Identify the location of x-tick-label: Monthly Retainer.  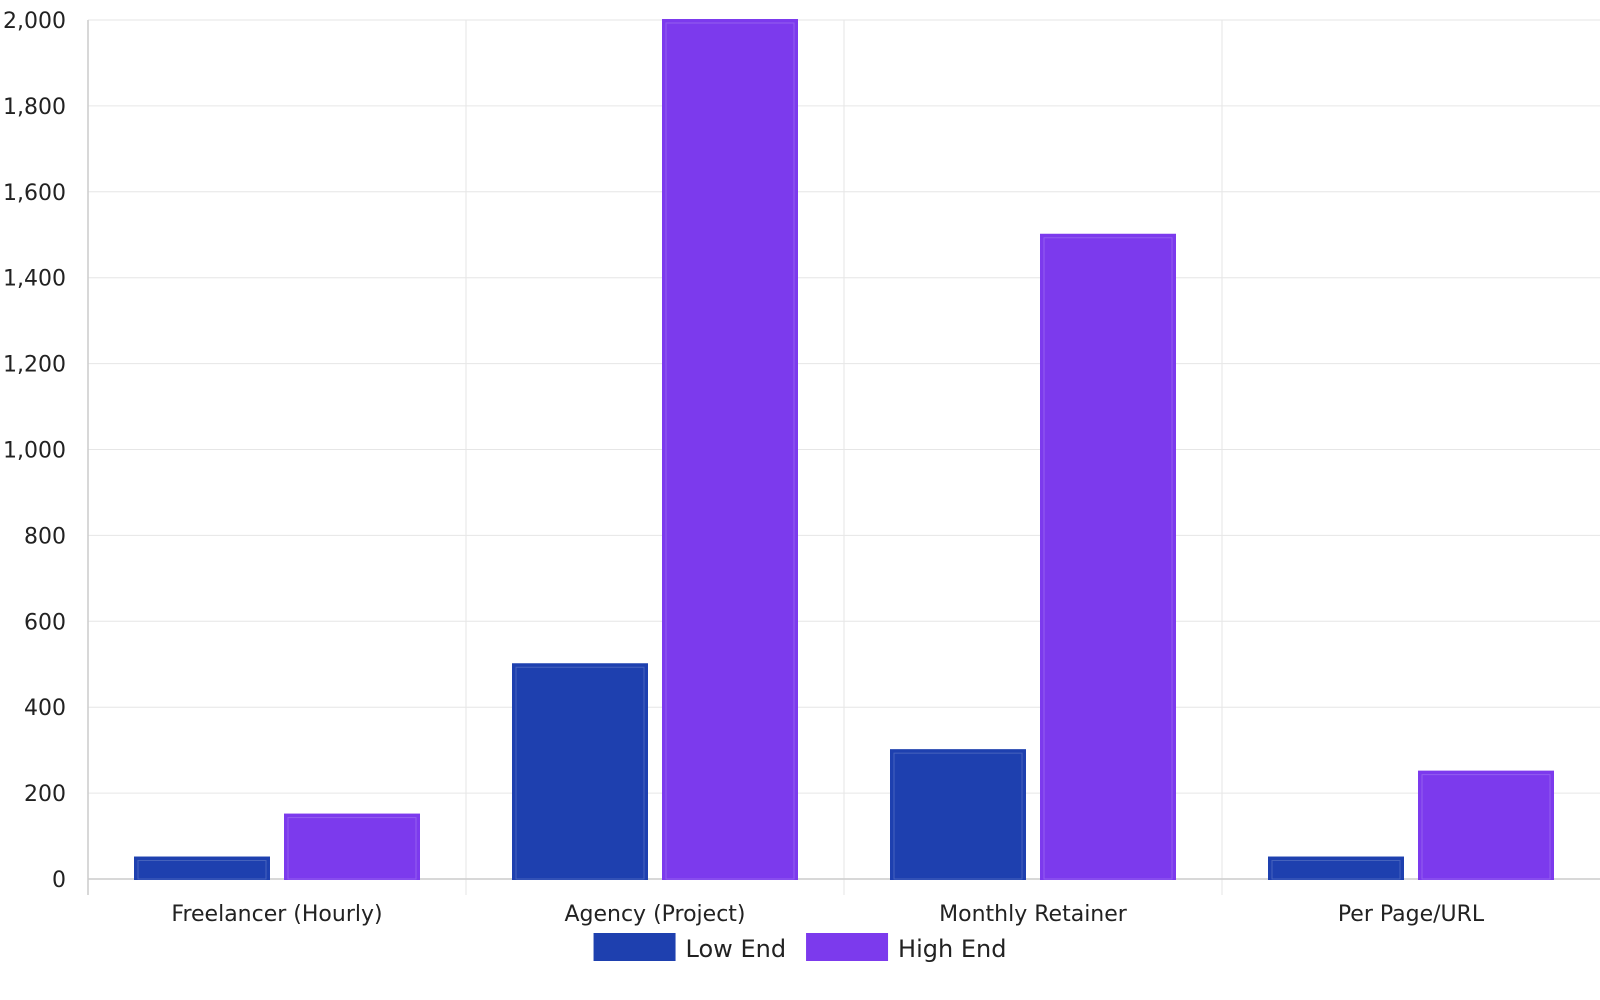
(1033, 914).